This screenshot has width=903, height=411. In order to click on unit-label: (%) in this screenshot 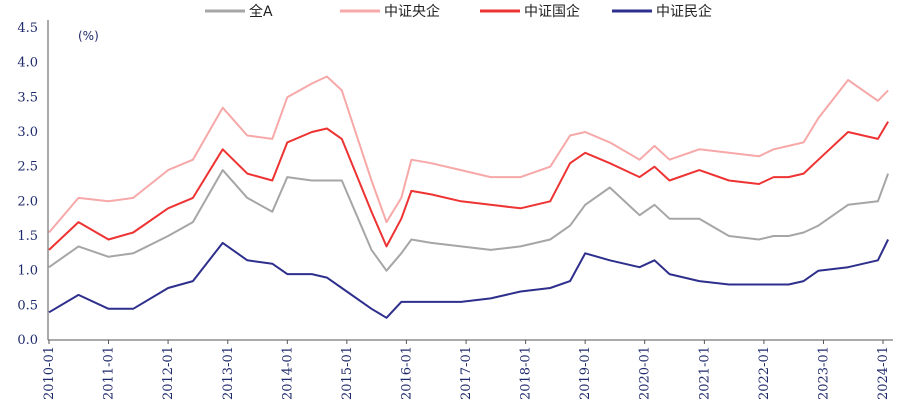, I will do `click(88, 36)`.